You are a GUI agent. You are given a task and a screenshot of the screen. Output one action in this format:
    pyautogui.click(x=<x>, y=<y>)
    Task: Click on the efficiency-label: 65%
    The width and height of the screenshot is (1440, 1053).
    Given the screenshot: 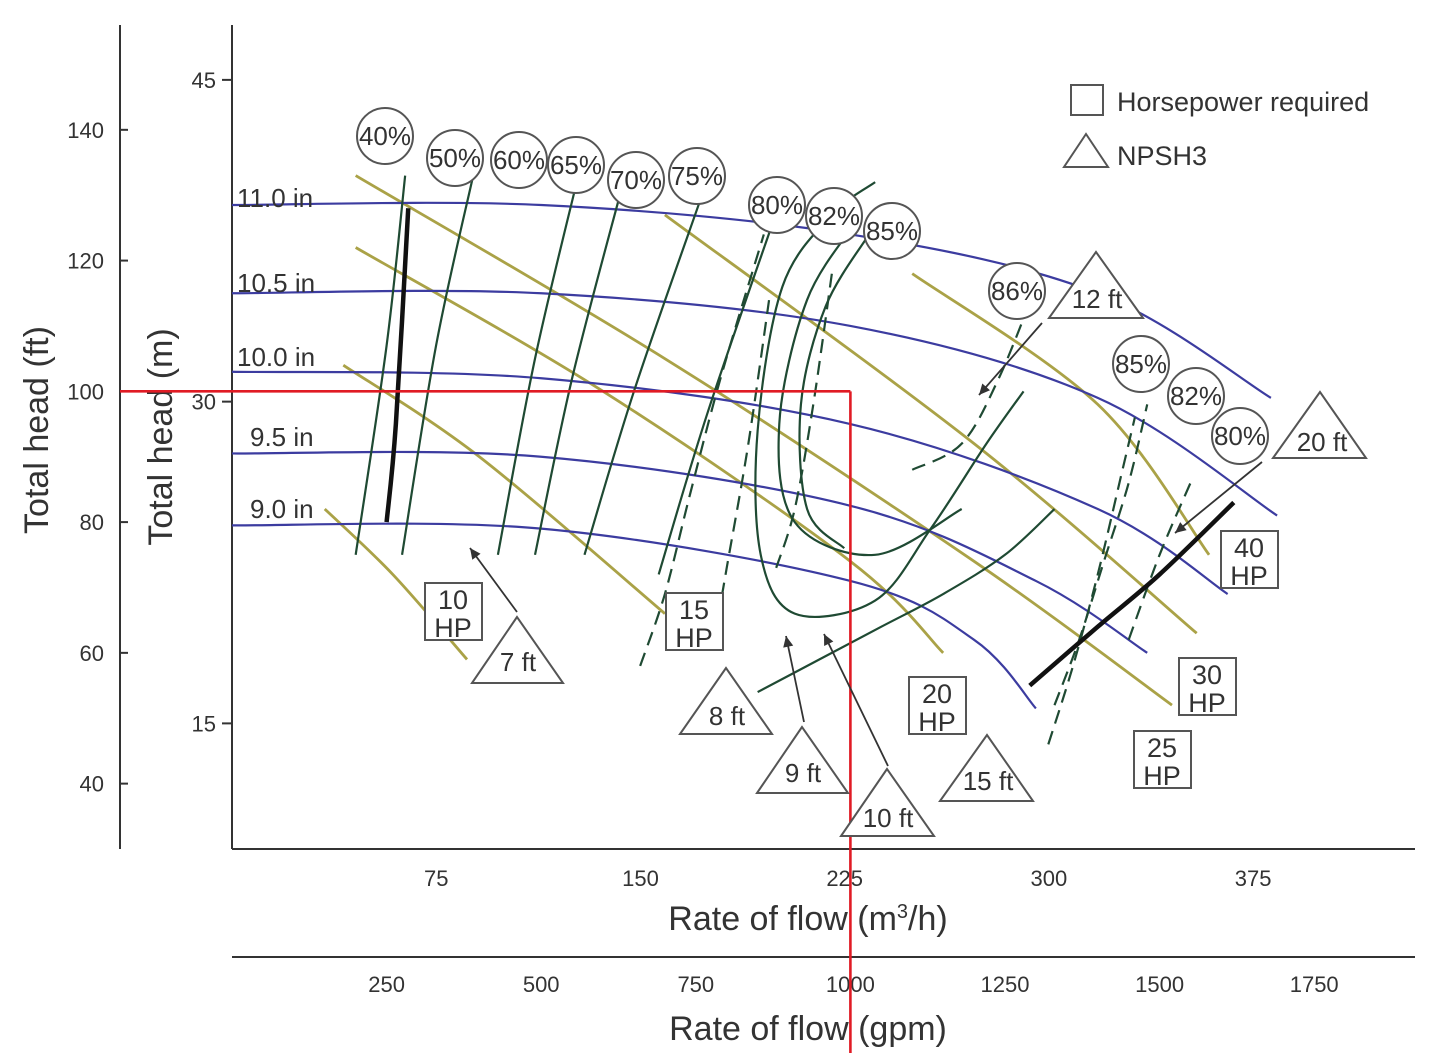 What is the action you would take?
    pyautogui.click(x=576, y=165)
    